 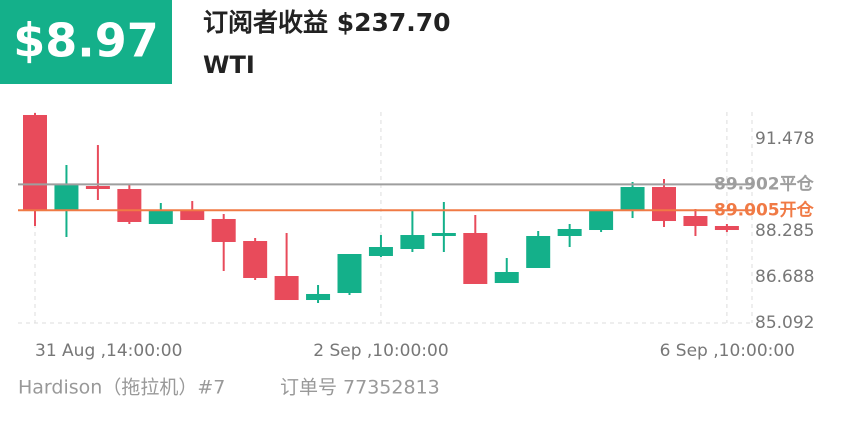 What do you see at coordinates (727, 351) in the screenshot?
I see `x-tick-label: 6 Sep ,10:00:00` at bounding box center [727, 351].